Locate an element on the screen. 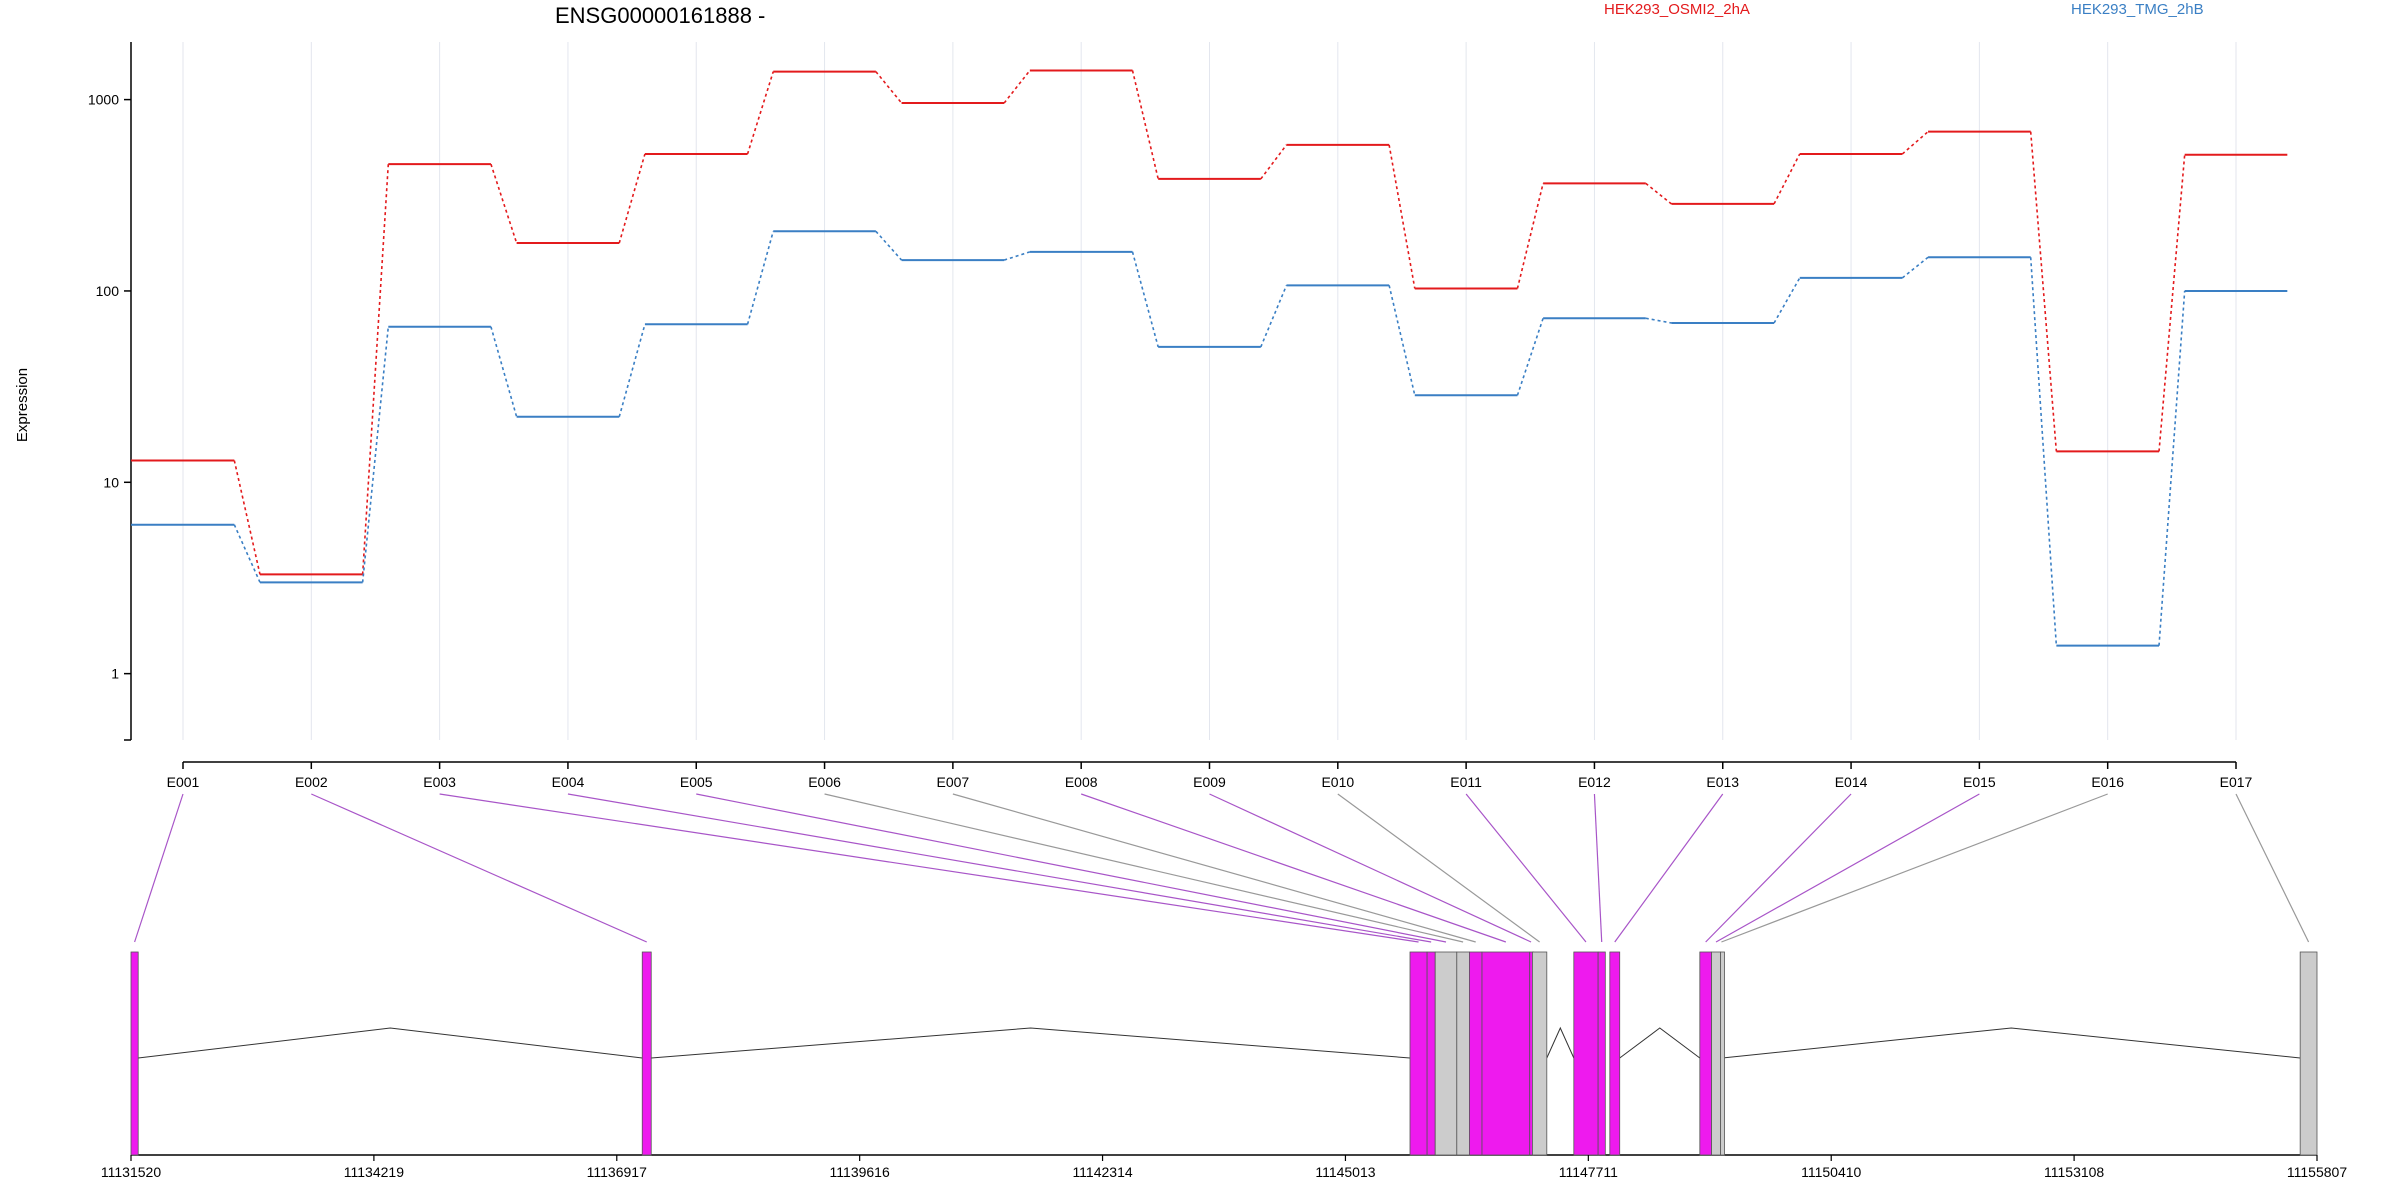 Image resolution: width=2400 pixels, height=1200 pixels. connector-e010 is located at coordinates (1438, 868).